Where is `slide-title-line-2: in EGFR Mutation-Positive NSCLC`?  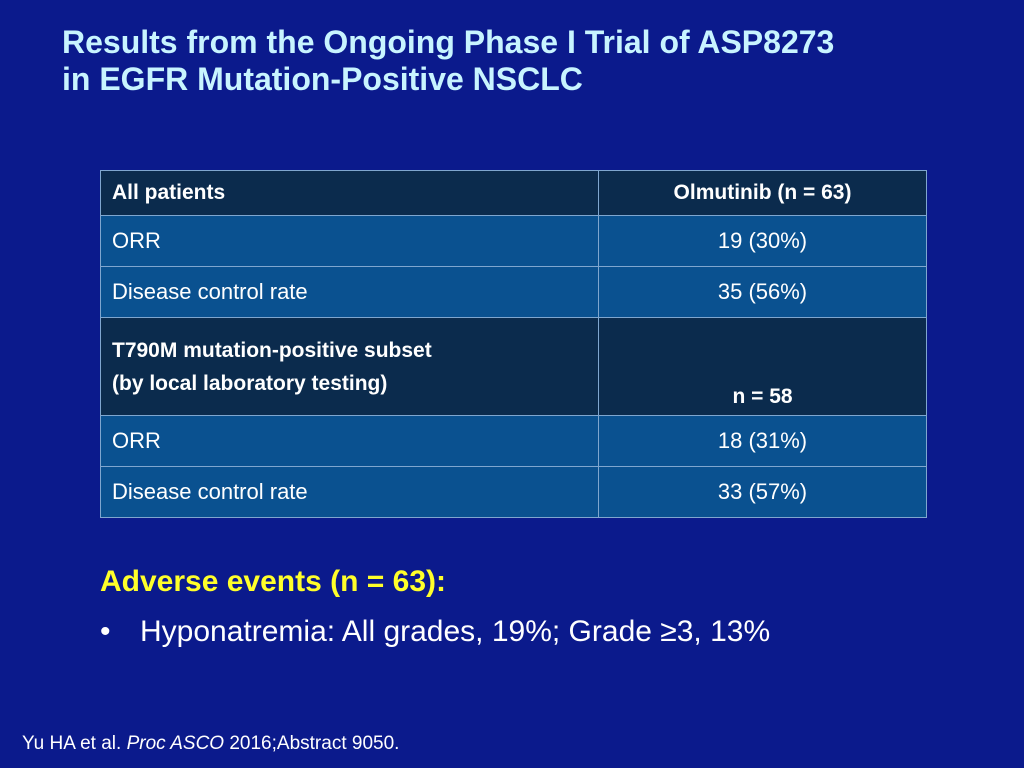
slide-title-line-2: in EGFR Mutation-Positive NSCLC is located at coordinates (322, 79).